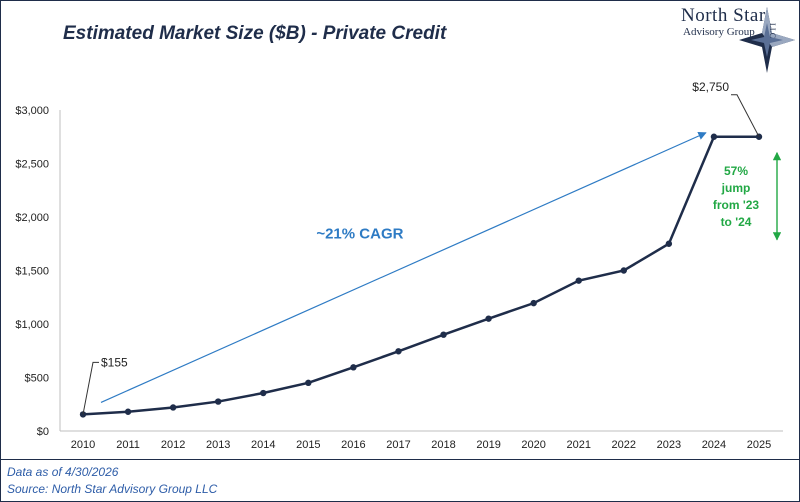 The width and height of the screenshot is (800, 502). Describe the element at coordinates (669, 445) in the screenshot. I see `x-tick-label: 2023` at that location.